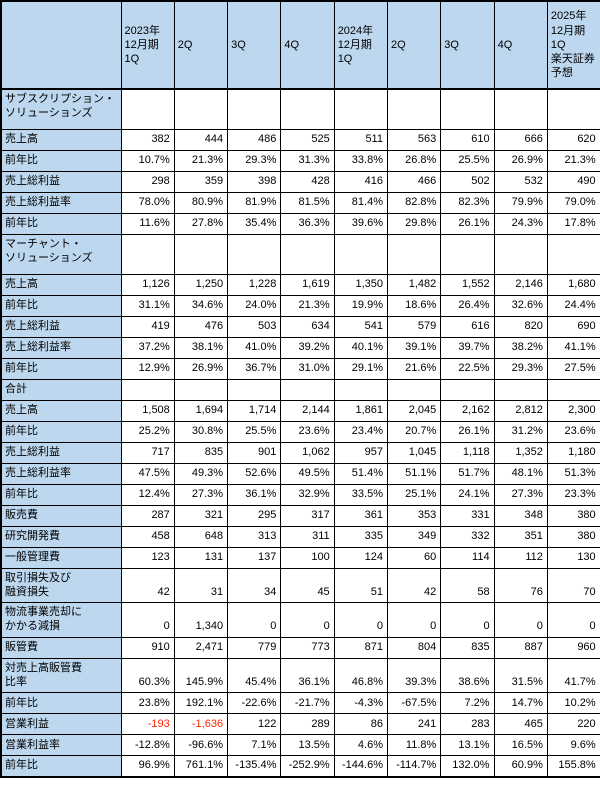 The height and width of the screenshot is (790, 600). Describe the element at coordinates (360, 431) in the screenshot. I see `value-cell: 23.4%` at that location.